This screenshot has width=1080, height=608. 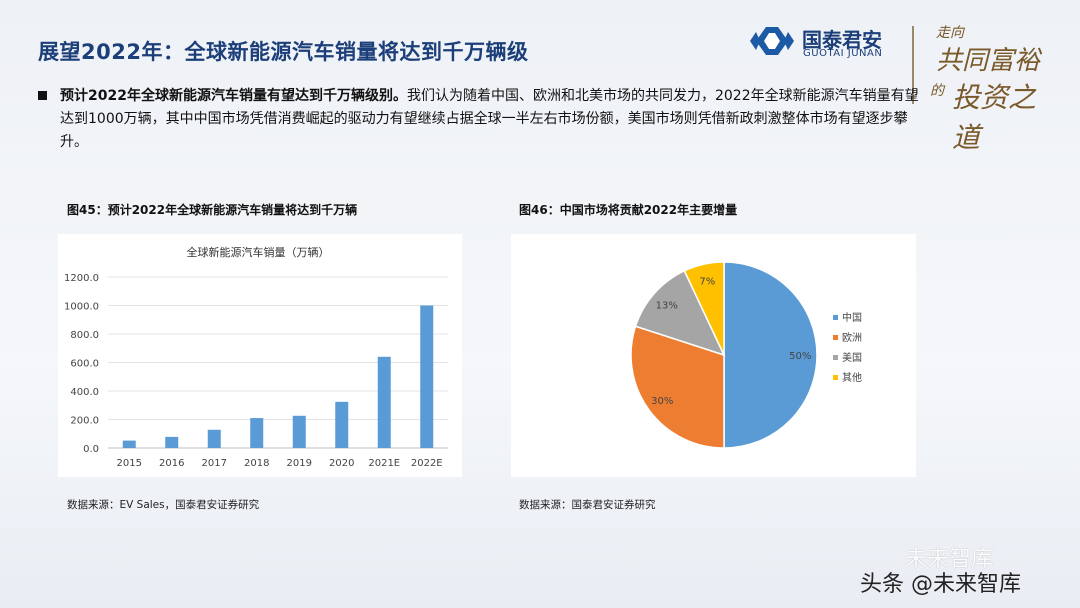 I want to click on bar-2015, so click(x=129, y=444).